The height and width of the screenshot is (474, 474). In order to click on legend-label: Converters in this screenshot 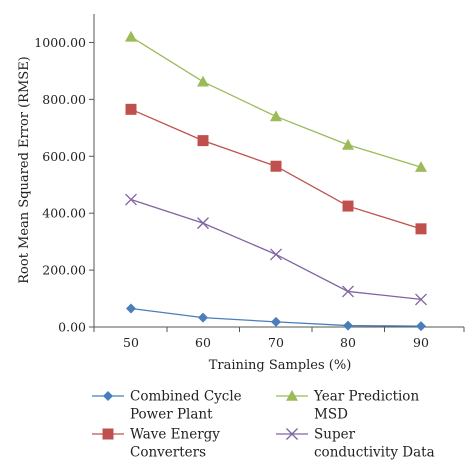, I will do `click(168, 453)`.